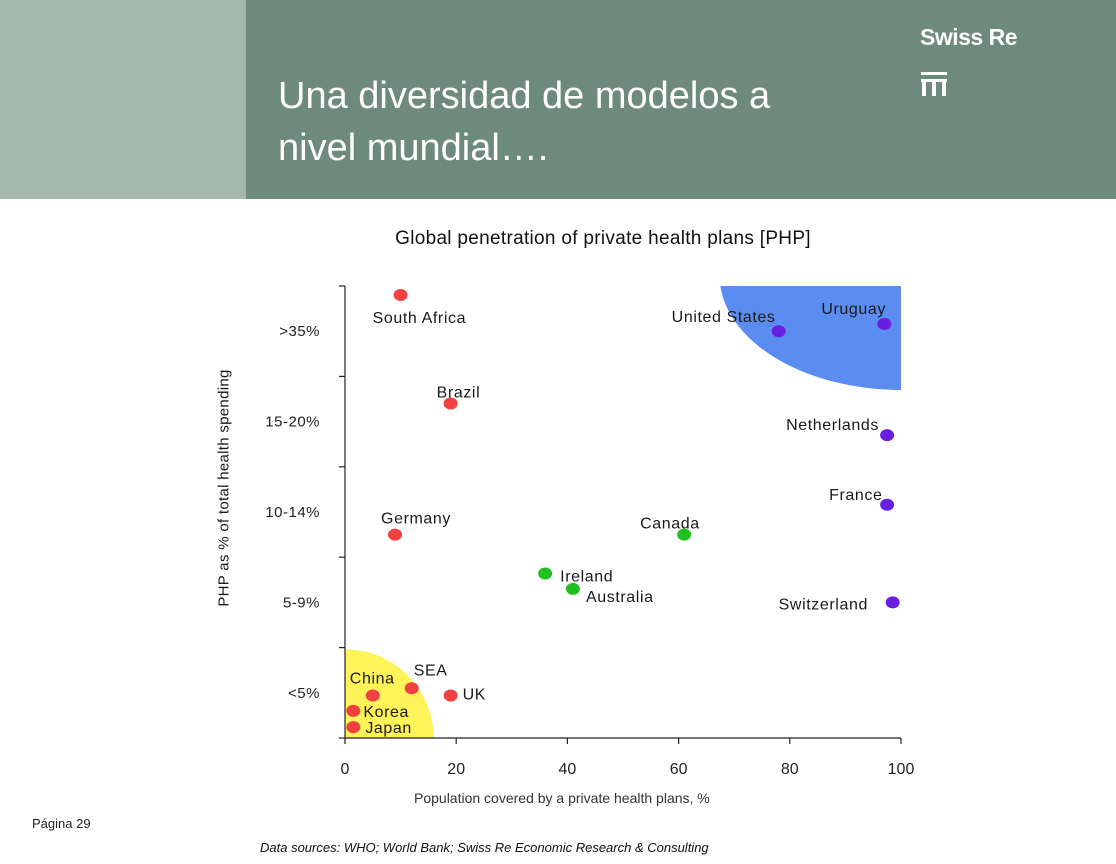  What do you see at coordinates (304, 693) in the screenshot?
I see `y-category-label: <5%` at bounding box center [304, 693].